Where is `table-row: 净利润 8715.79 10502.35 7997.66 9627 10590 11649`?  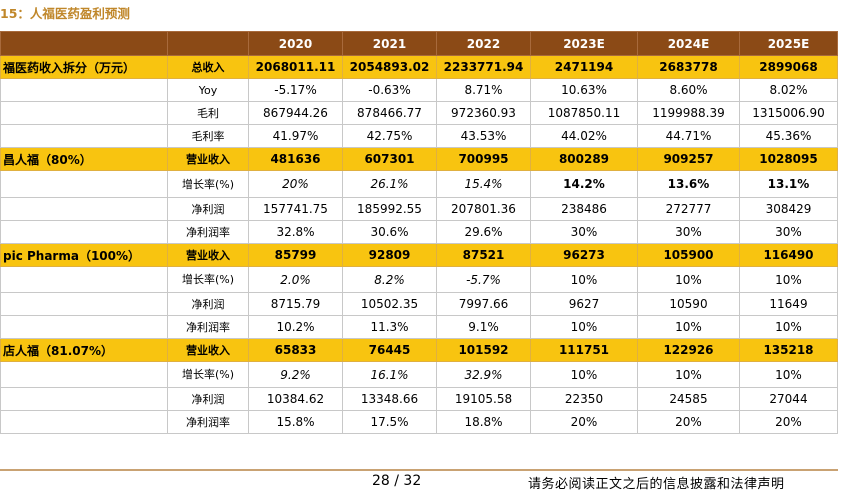 table-row: 净利润 8715.79 10502.35 7997.66 9627 10590 11649 is located at coordinates (419, 304).